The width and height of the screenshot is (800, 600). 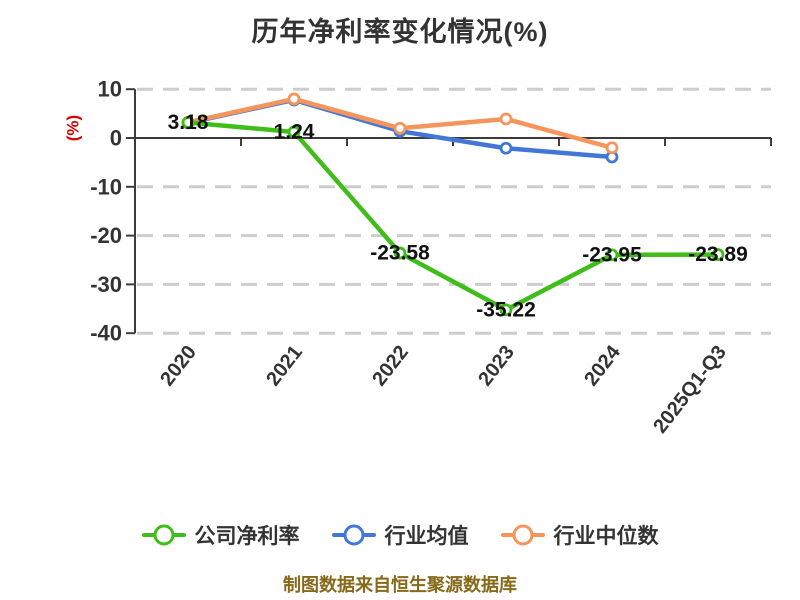 What do you see at coordinates (400, 32) in the screenshot?
I see `chart-title: 历年净利率变化情况(%)` at bounding box center [400, 32].